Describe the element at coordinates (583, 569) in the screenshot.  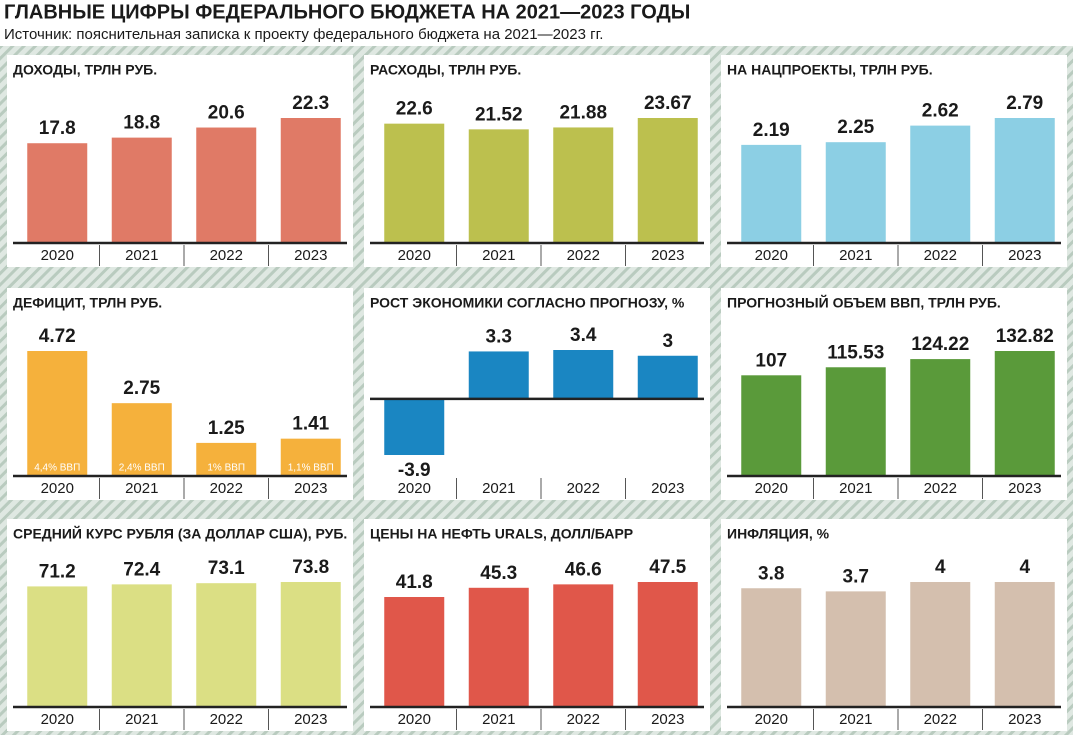
I see `value-label: 46.6` at that location.